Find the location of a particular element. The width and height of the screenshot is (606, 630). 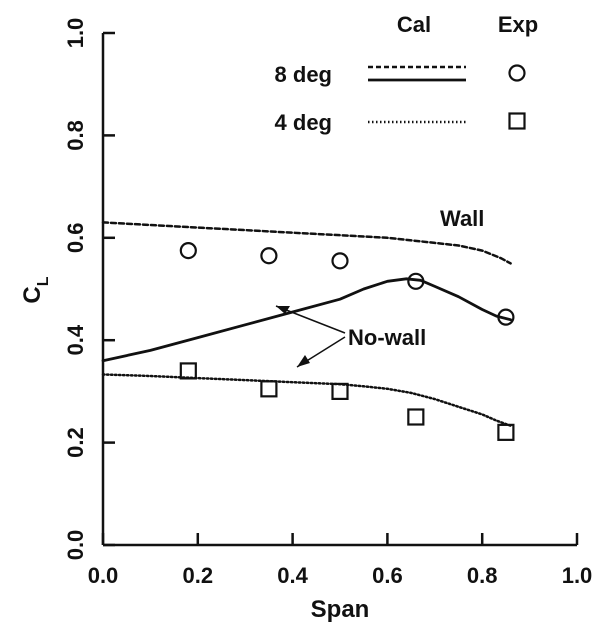

annotation-no-wall: No-wall is located at coordinates (387, 337).